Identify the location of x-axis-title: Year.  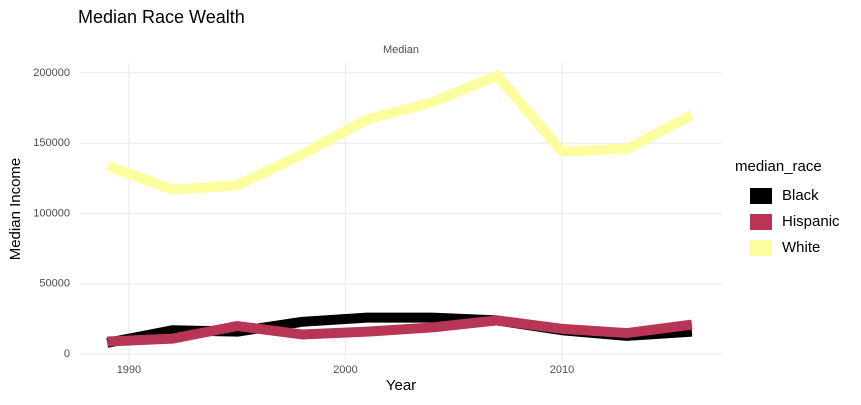
(401, 385).